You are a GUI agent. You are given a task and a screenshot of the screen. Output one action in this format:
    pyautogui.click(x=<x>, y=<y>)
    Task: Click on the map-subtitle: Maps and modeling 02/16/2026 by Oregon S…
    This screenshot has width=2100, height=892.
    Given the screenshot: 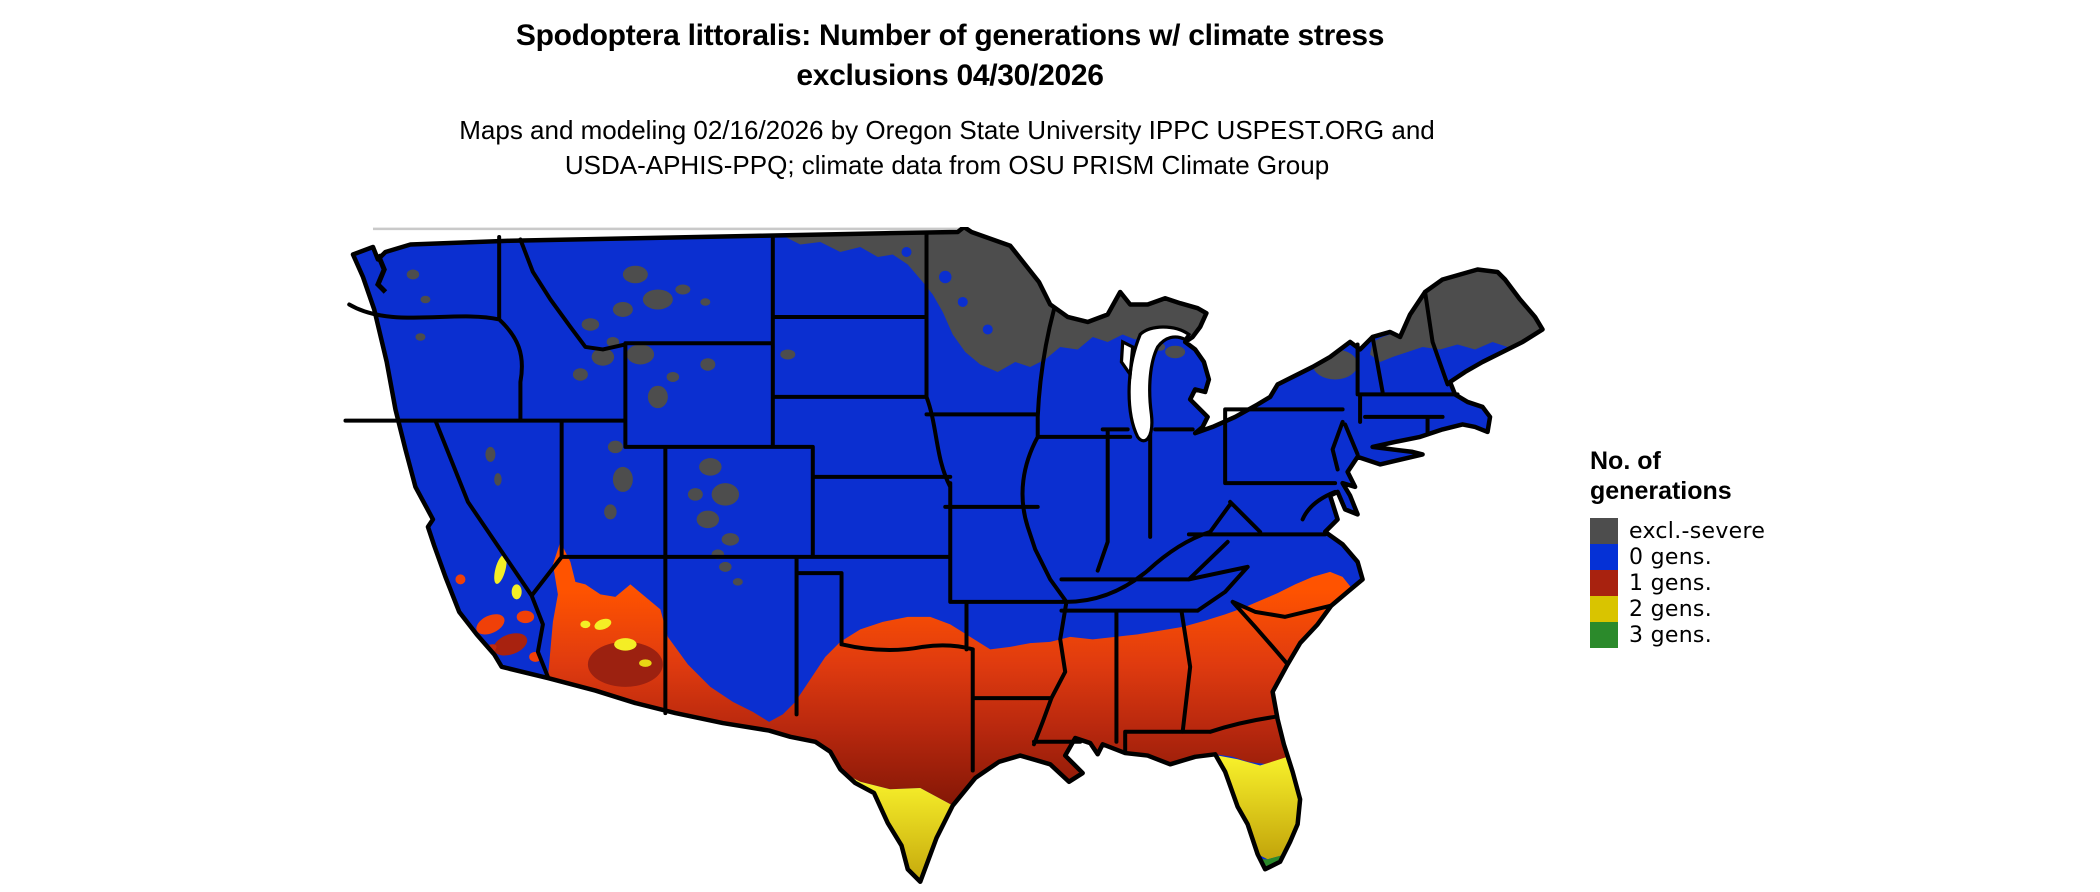 What is the action you would take?
    pyautogui.click(x=947, y=148)
    